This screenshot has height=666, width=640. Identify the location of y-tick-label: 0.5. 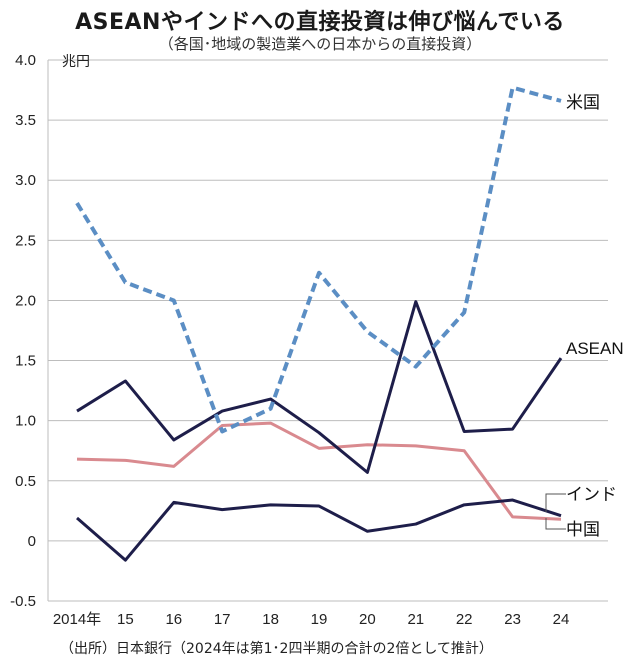
(25, 481).